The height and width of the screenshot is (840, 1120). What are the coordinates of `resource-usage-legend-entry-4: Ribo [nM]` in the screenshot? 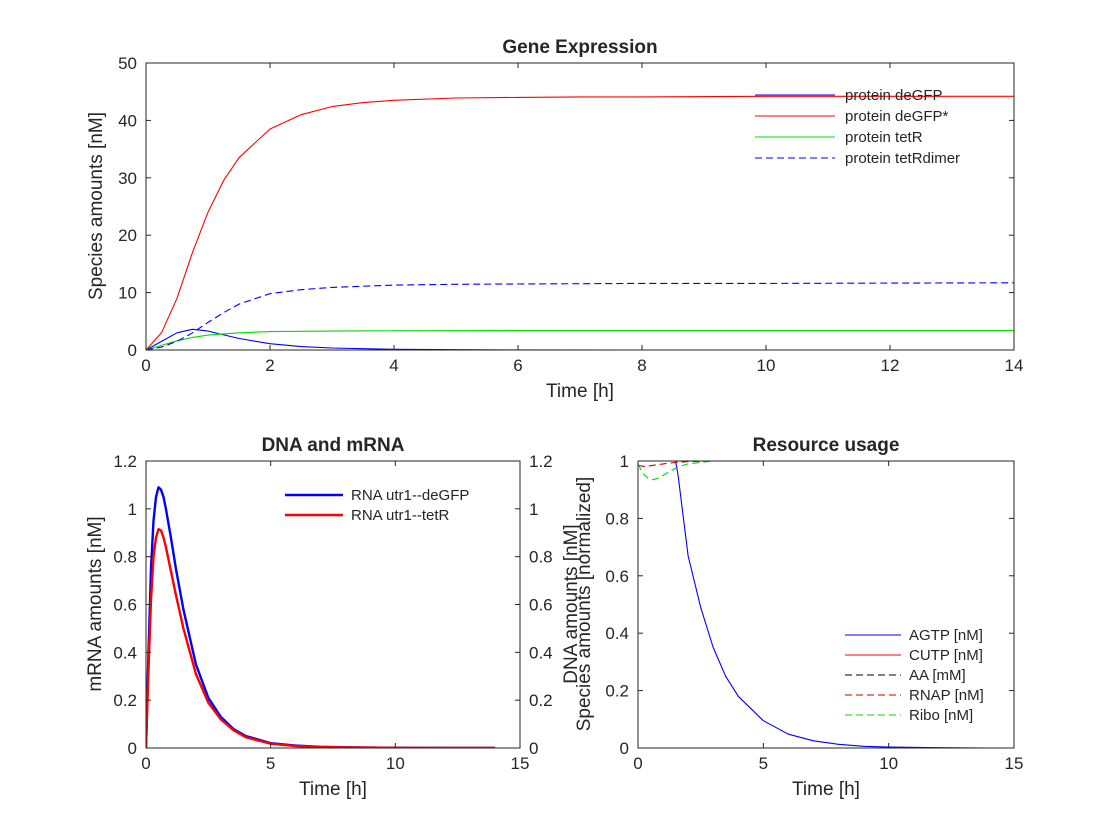 It's located at (941, 715).